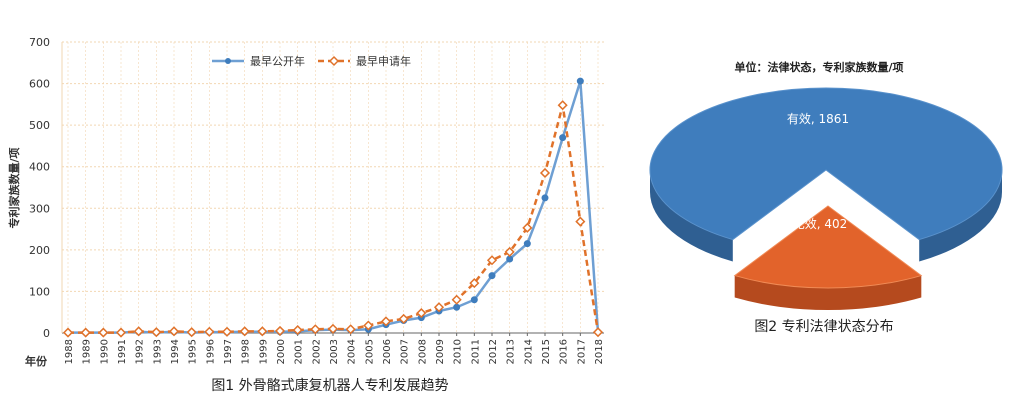 This screenshot has width=1010, height=404. I want to click on x-tick-label: 2002, so click(316, 351).